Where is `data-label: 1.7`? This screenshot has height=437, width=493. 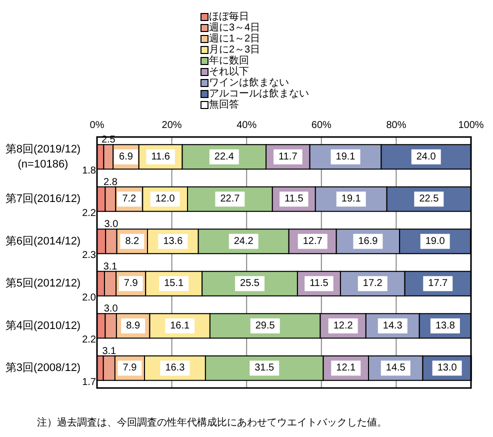 data-label: 1.7 is located at coordinates (89, 382).